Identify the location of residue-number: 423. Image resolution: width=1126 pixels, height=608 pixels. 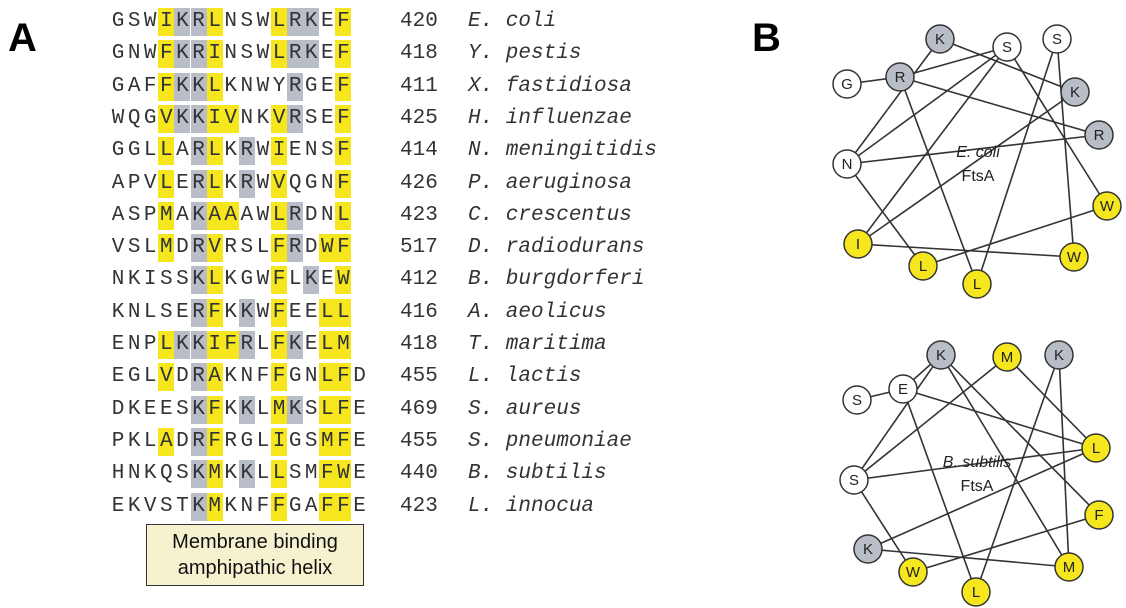
(419, 215).